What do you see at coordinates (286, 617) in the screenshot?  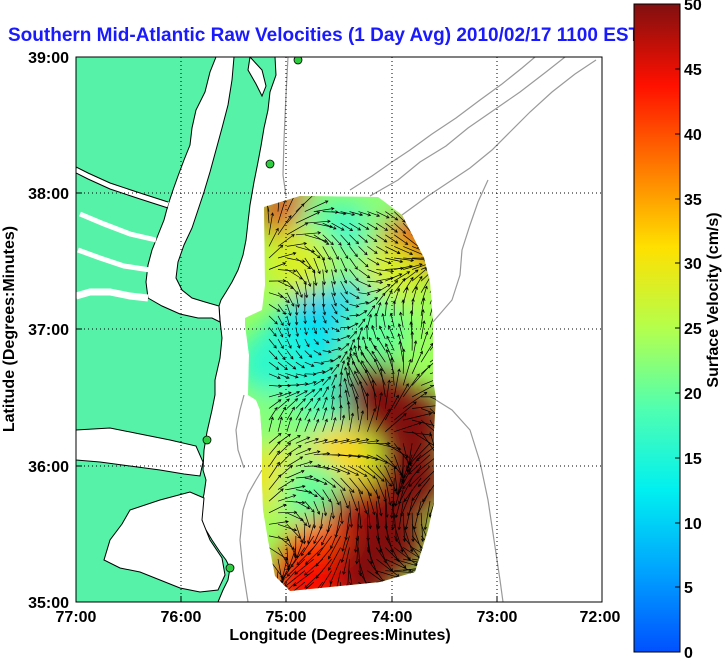 I see `x-tick-label: 75:00` at bounding box center [286, 617].